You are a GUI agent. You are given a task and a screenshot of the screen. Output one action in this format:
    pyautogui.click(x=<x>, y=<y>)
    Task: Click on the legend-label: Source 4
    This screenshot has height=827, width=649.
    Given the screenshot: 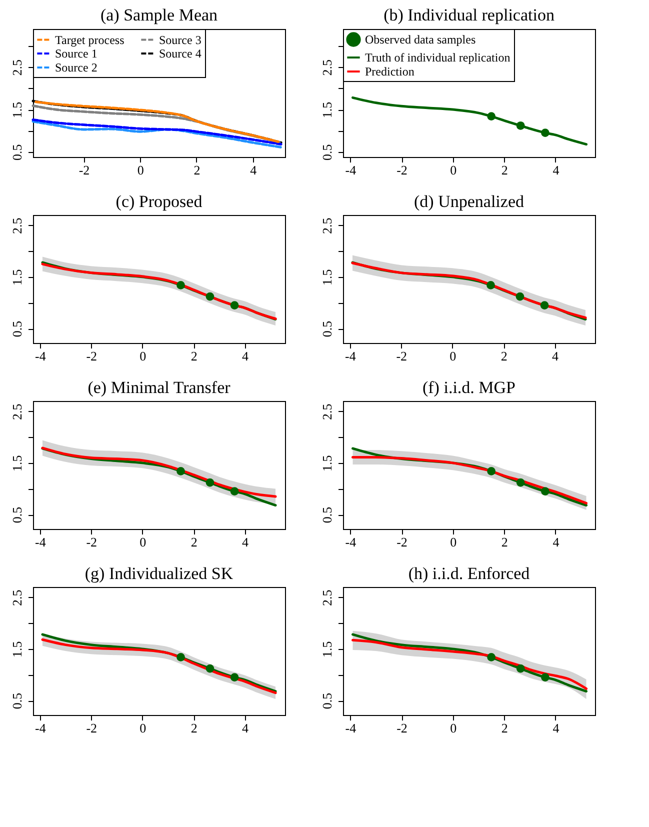 What is the action you would take?
    pyautogui.click(x=180, y=53)
    